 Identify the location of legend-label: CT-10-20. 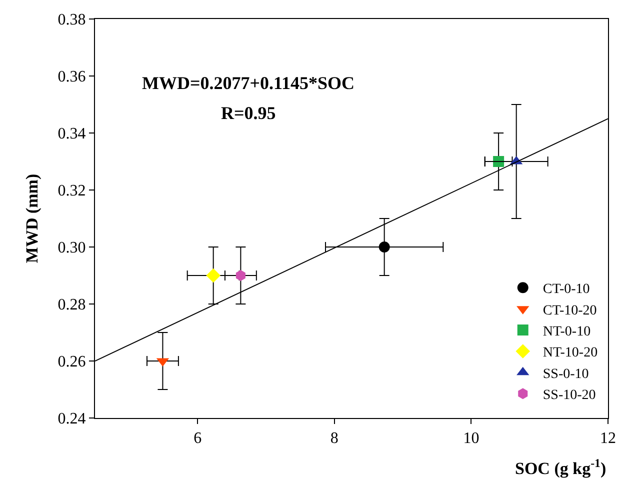
(569, 310).